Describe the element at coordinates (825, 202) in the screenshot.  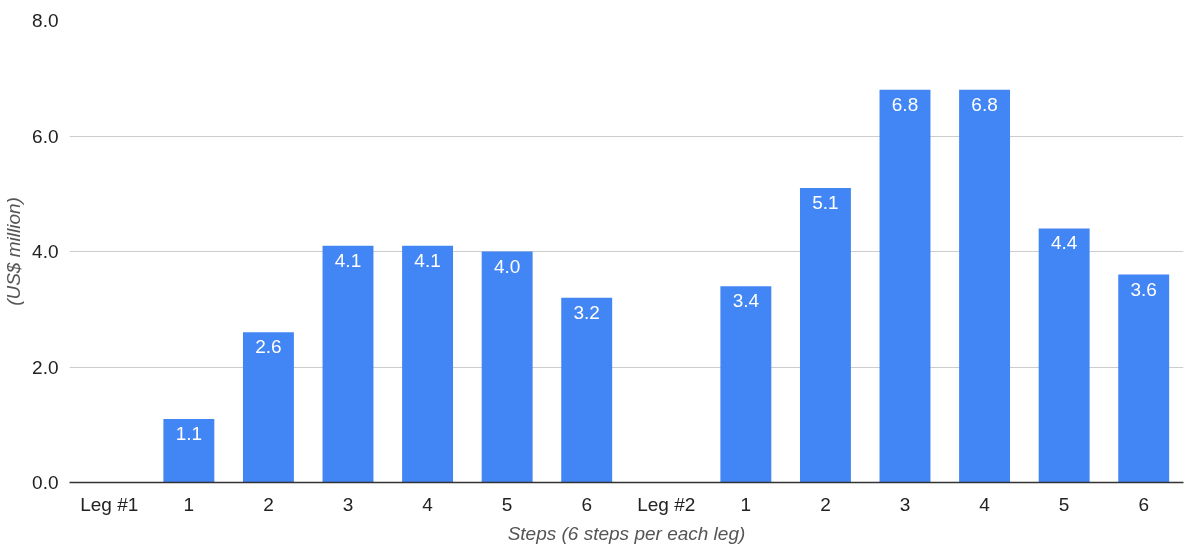
I see `data-label: 5.1` at that location.